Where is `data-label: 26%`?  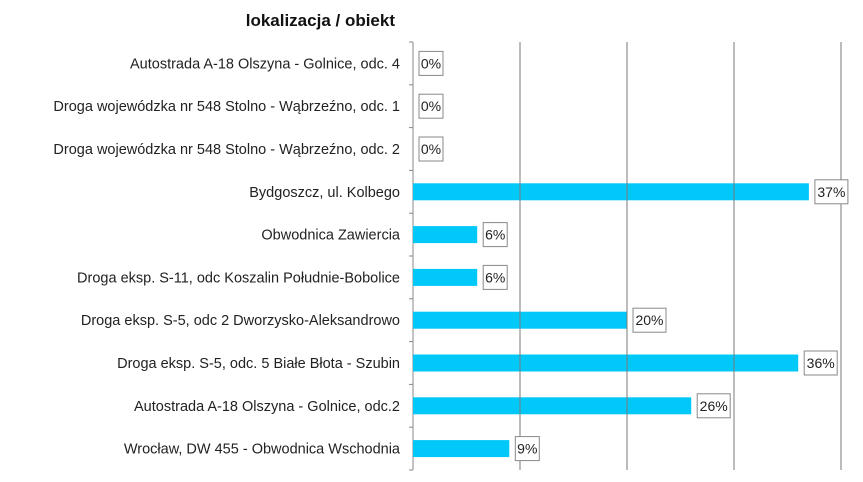 data-label: 26% is located at coordinates (713, 406).